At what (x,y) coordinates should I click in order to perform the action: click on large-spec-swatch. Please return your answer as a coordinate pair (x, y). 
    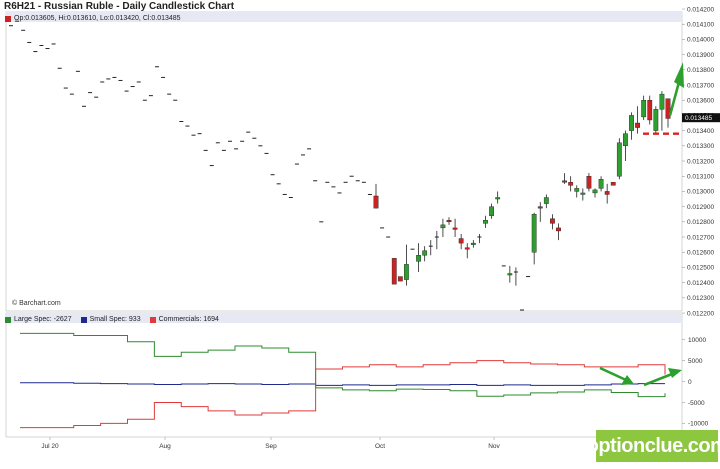
    Looking at the image, I should click on (8, 319).